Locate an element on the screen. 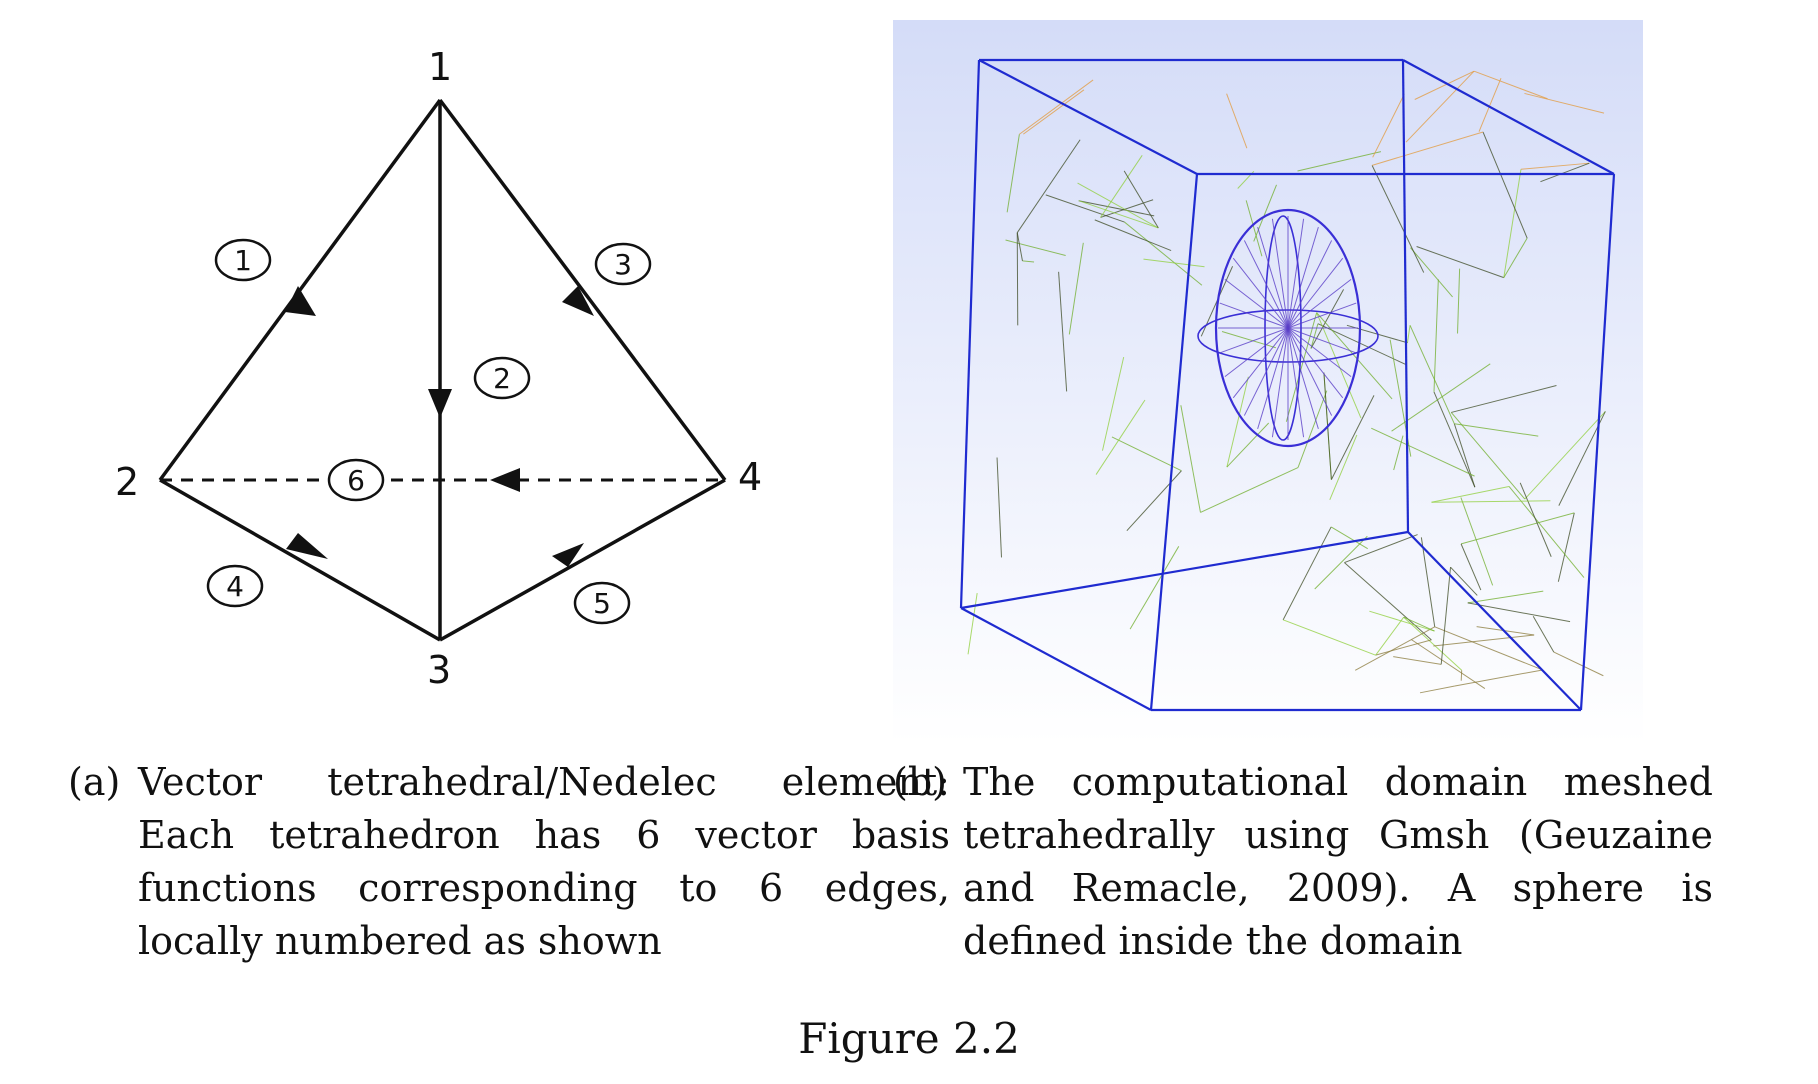  edge-label-1: 1 is located at coordinates (243, 260).